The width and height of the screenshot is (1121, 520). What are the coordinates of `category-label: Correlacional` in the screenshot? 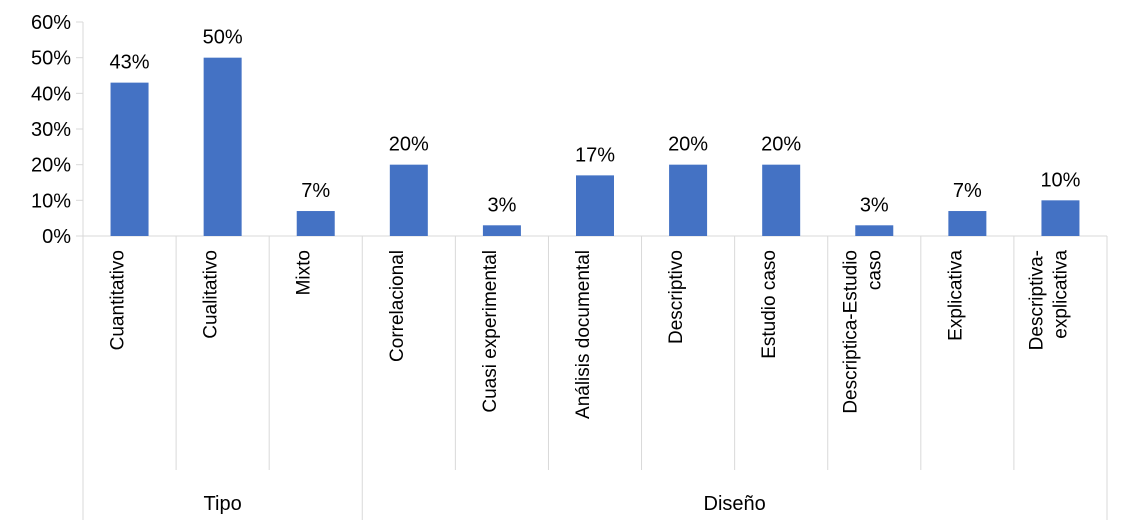 It's located at (397, 306).